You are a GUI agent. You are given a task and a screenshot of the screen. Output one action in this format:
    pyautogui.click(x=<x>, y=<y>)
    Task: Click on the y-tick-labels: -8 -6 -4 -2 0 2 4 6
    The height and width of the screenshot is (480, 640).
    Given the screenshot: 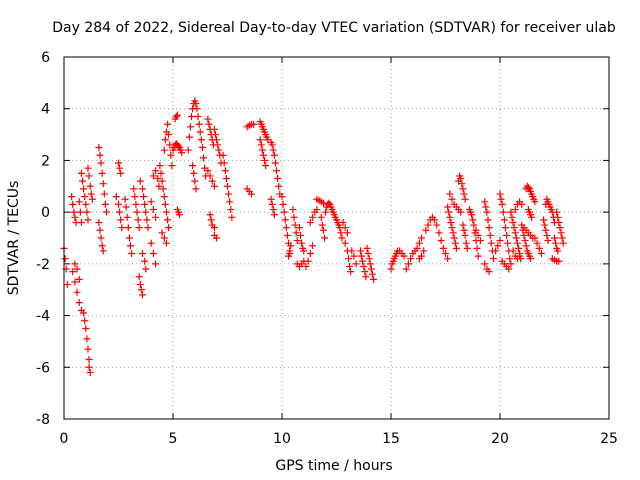 What is the action you would take?
    pyautogui.click(x=43, y=239)
    